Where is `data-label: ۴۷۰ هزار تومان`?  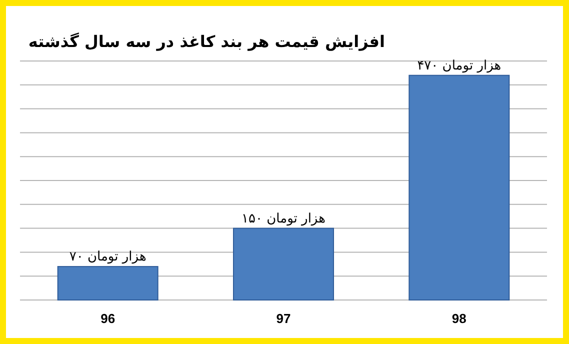
data-label: ۴۷۰ هزار تومان is located at coordinates (459, 66).